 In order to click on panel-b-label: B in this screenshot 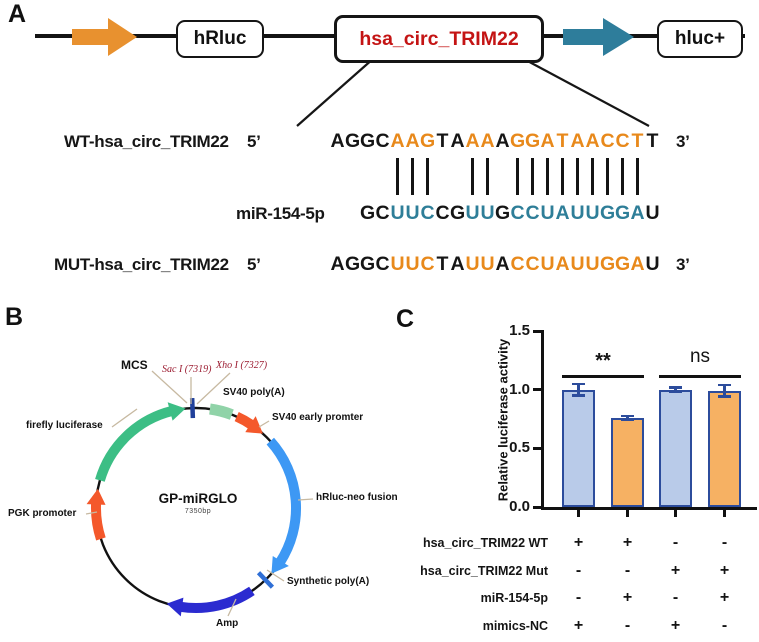, I will do `click(14, 317)`.